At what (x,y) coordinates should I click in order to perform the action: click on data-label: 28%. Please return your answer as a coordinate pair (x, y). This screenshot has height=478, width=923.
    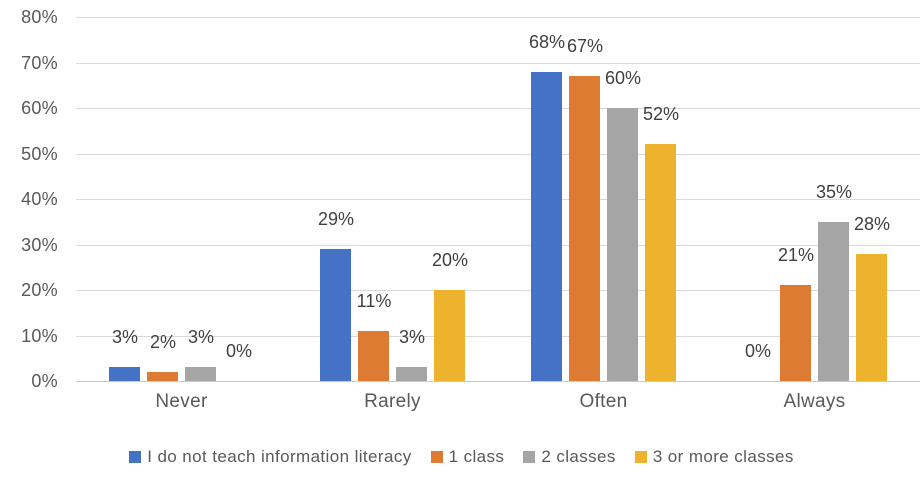
    Looking at the image, I should click on (872, 224).